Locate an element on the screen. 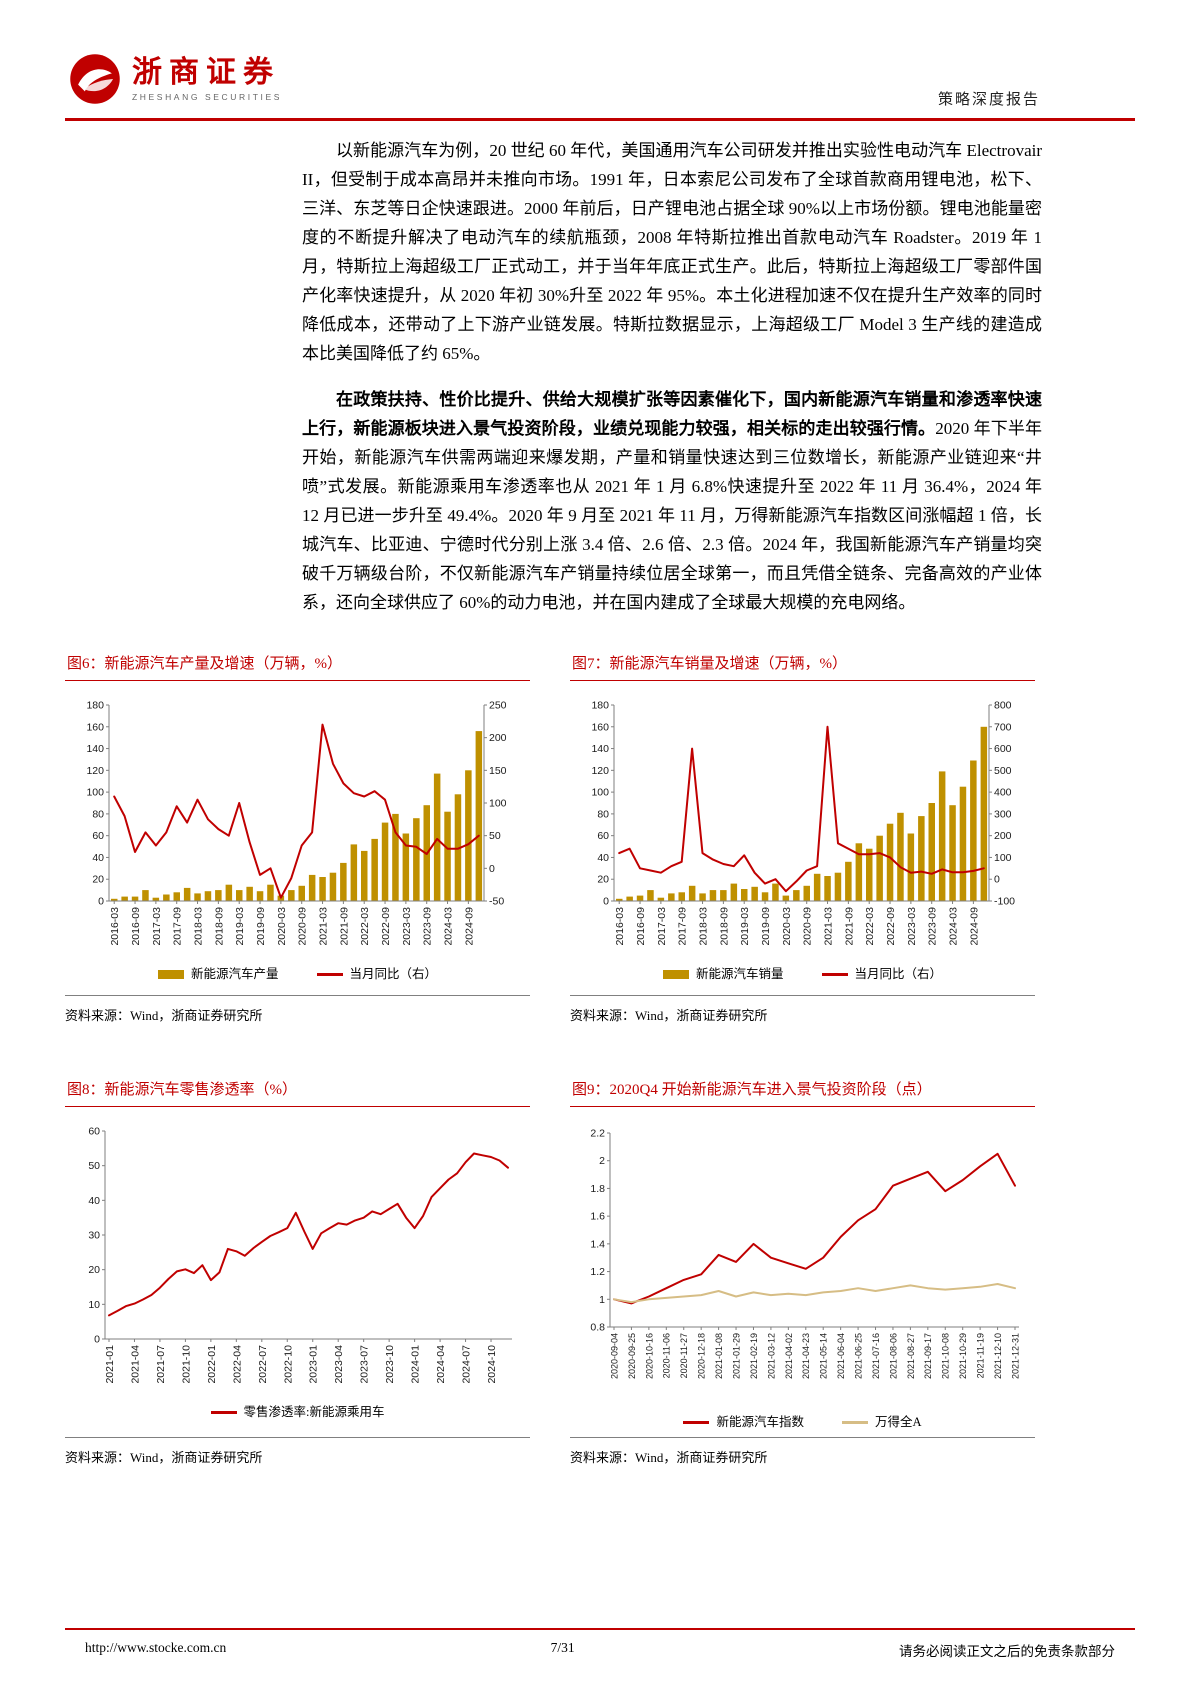 This screenshot has height=1698, width=1200. svg-text: 120 is located at coordinates (95, 771).